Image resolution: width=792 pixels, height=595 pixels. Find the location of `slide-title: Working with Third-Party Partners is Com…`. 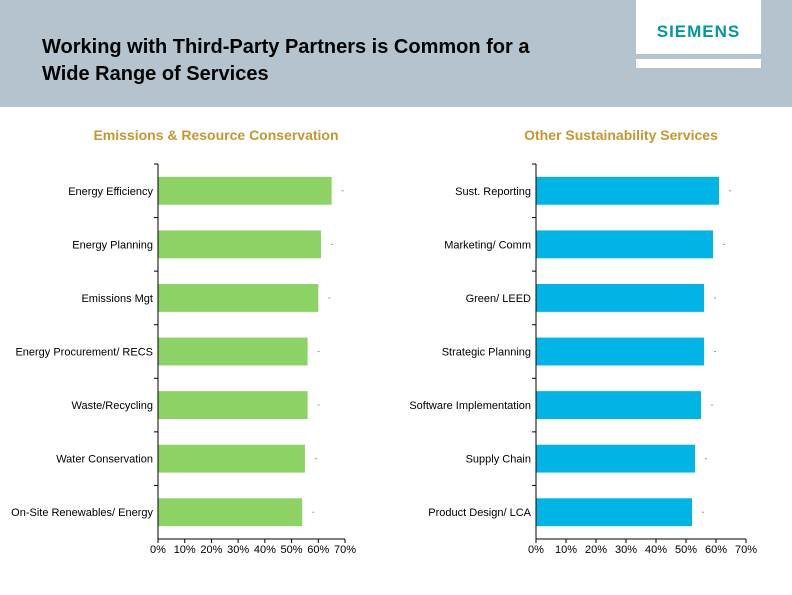

slide-title: Working with Third-Party Partners is Com… is located at coordinates (332, 61).